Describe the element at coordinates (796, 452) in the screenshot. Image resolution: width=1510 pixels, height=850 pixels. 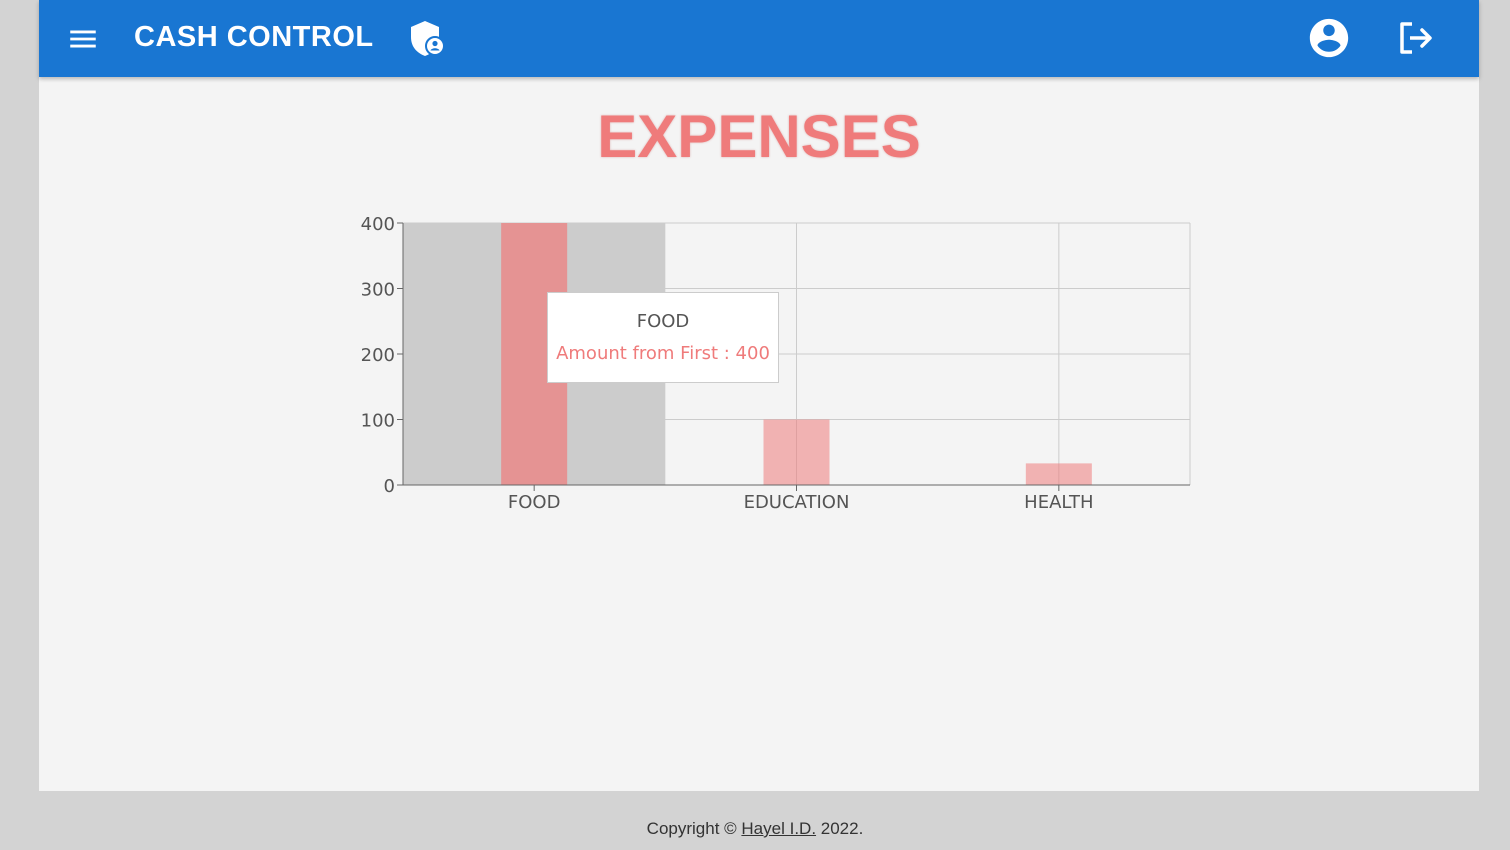
I see `bar-education` at that location.